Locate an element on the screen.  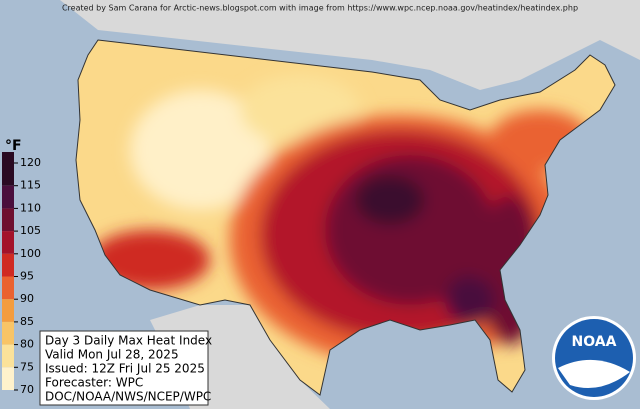
tick-label: 90 is located at coordinates (27, 298).